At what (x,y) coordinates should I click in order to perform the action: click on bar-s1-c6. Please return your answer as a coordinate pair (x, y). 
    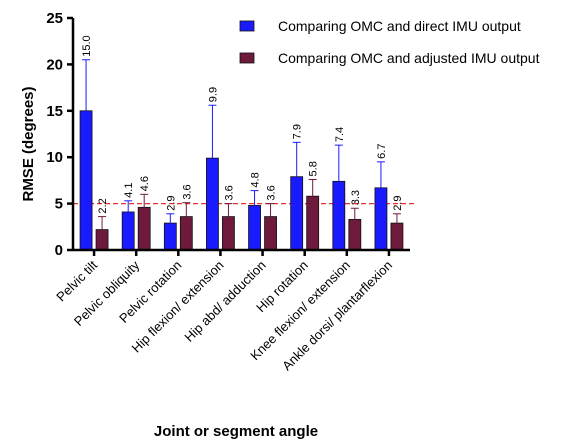
    Looking at the image, I should click on (355, 234).